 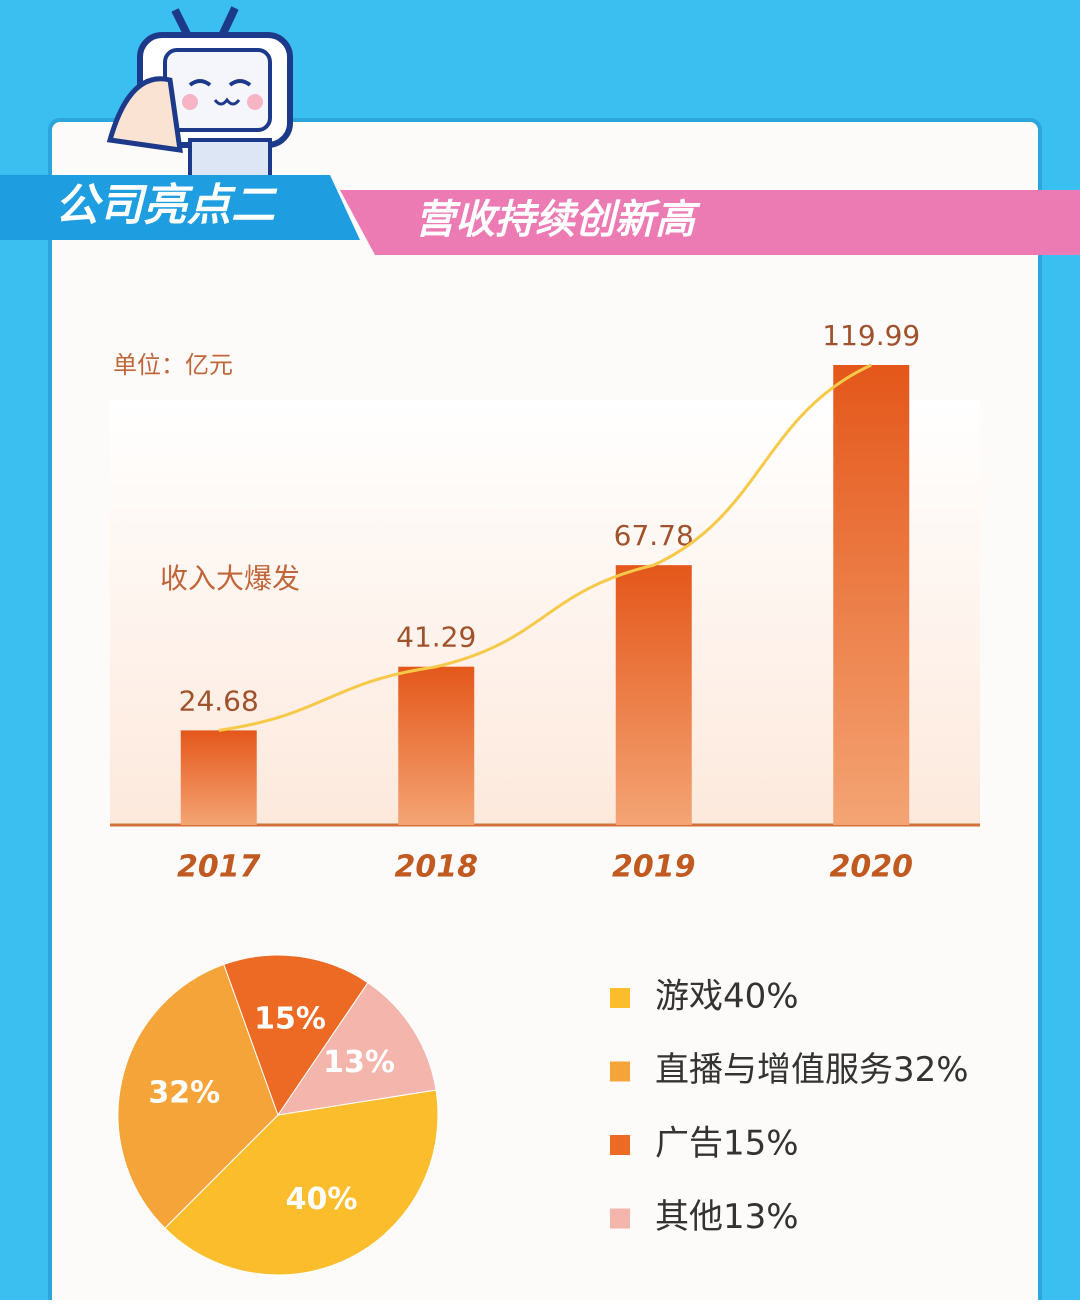 I want to click on x-tick-label: 2018, so click(x=437, y=867).